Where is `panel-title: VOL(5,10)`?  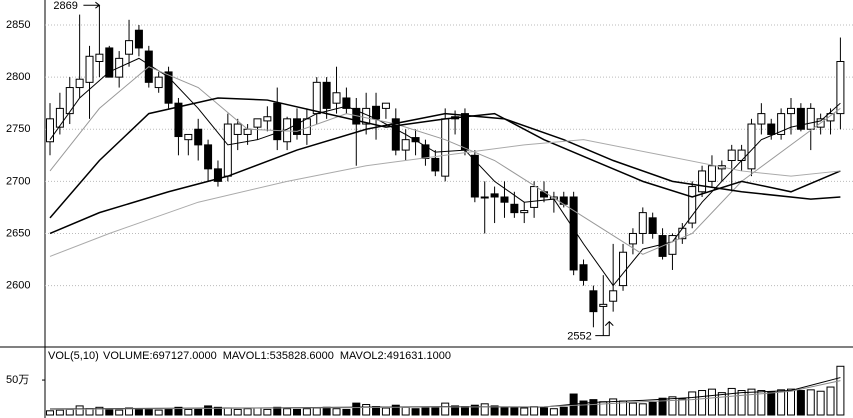
panel-title: VOL(5,10) is located at coordinates (73, 356).